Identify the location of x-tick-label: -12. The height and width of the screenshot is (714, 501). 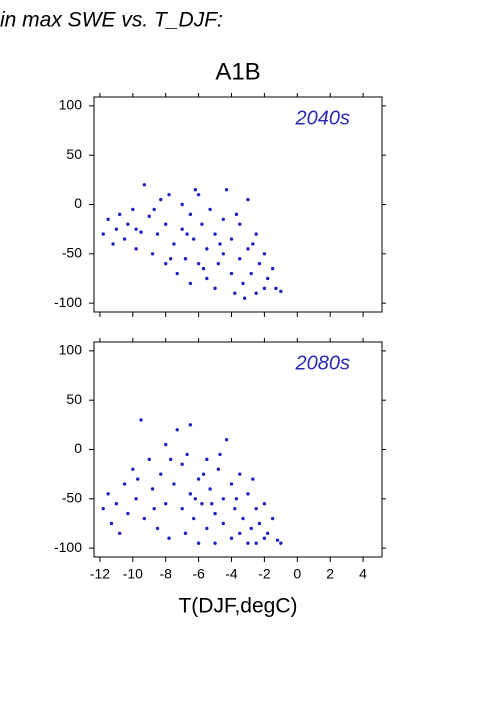
(100, 574).